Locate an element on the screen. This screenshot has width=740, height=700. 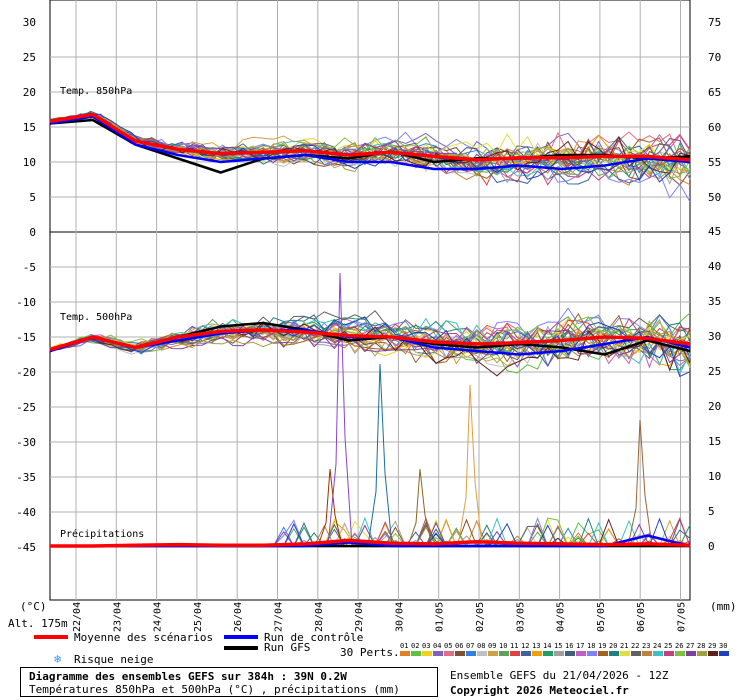
pert-number: 10 is located at coordinates (503, 646).